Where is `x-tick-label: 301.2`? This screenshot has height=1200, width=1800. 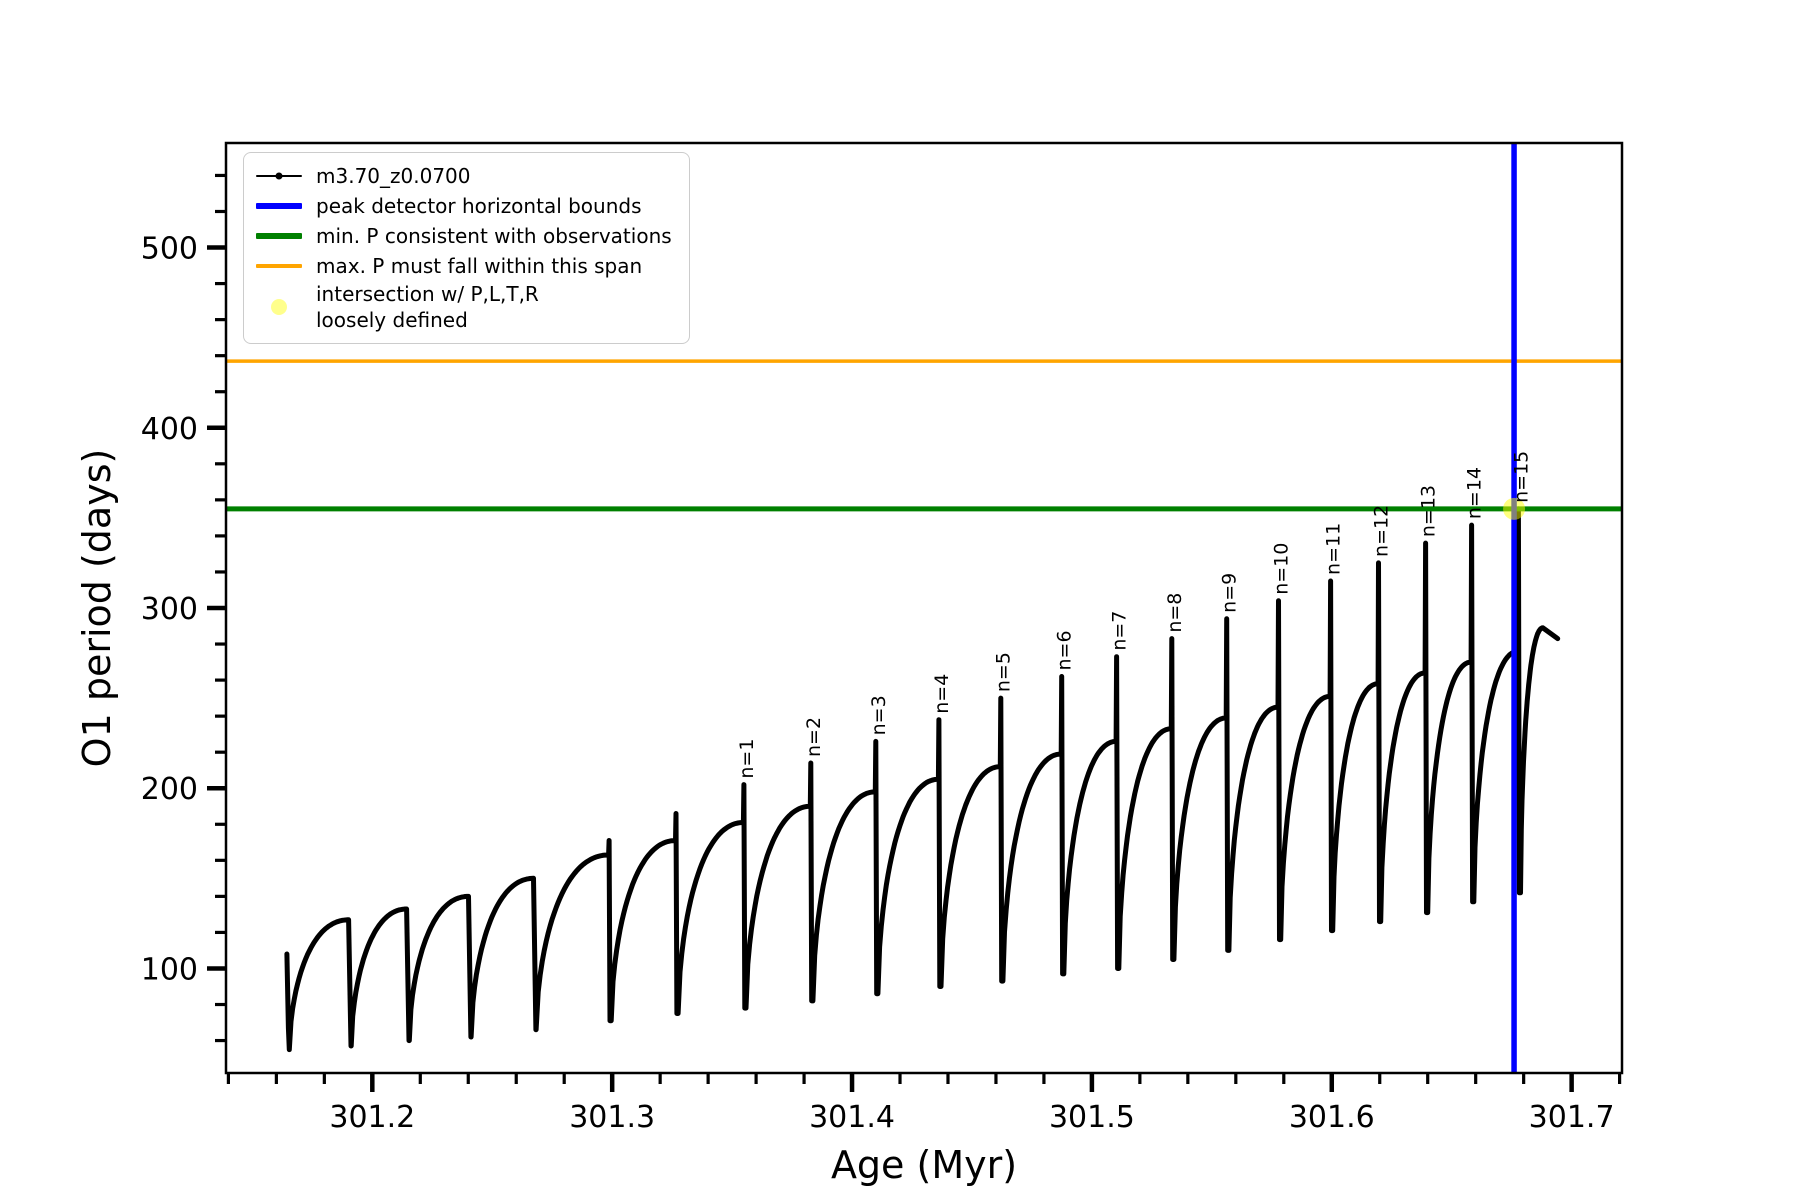
x-tick-label: 301.2 is located at coordinates (372, 1117).